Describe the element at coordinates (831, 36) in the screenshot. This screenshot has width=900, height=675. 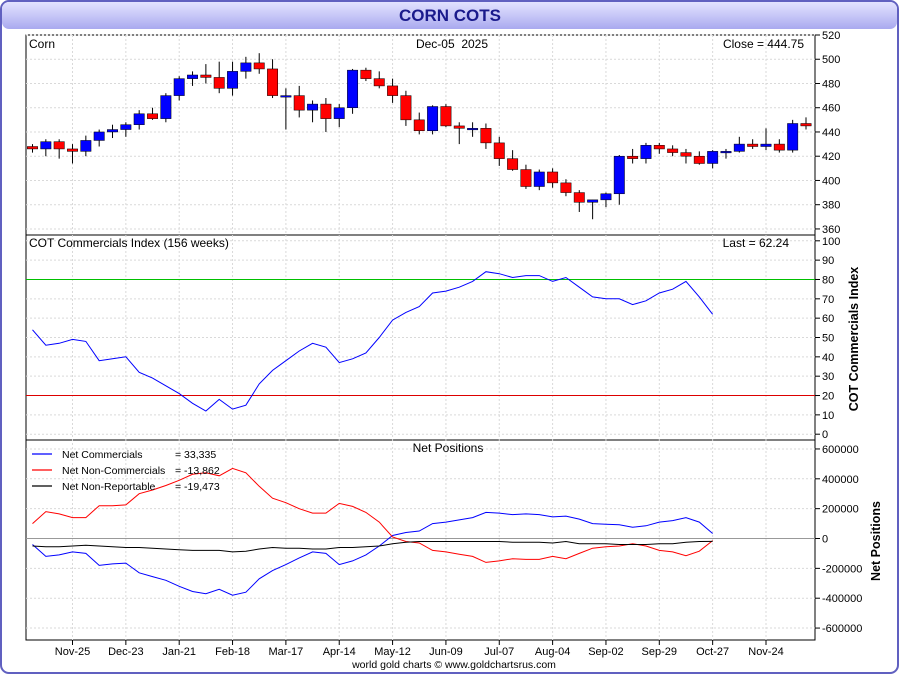
I see `y-tick-label: 520` at that location.